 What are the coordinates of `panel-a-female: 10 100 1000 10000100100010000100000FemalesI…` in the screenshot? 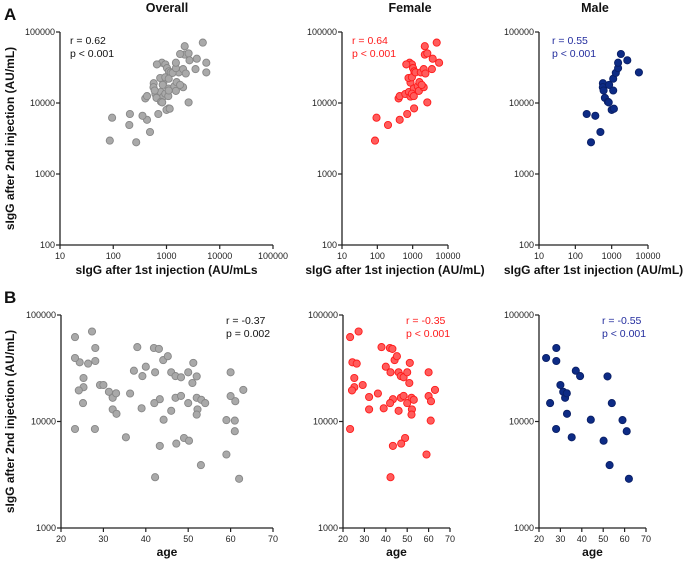 It's located at (394, 139).